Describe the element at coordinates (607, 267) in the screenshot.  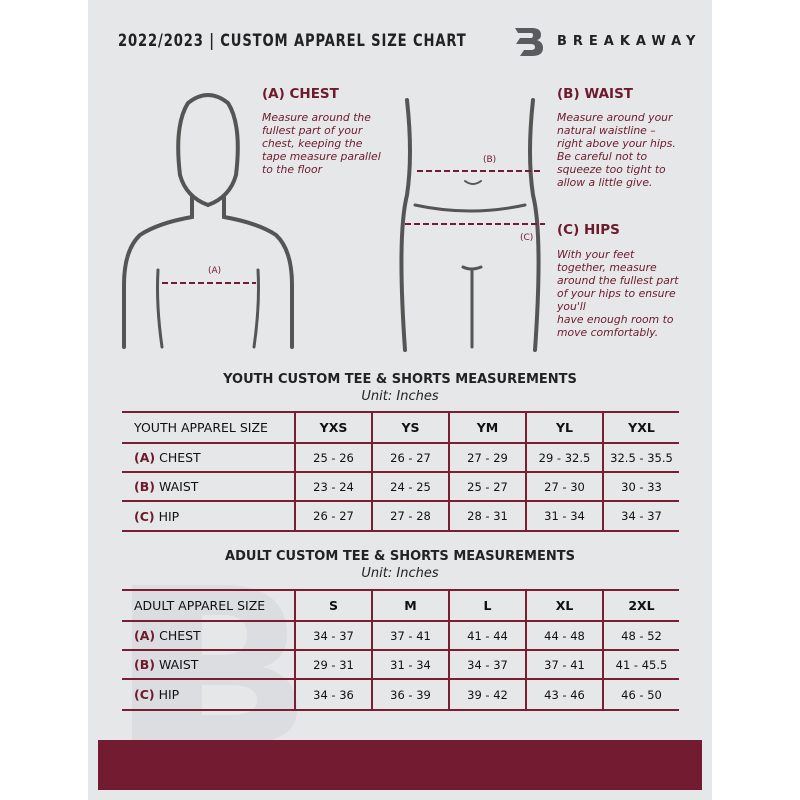
I see `desc-line: together, measure` at that location.